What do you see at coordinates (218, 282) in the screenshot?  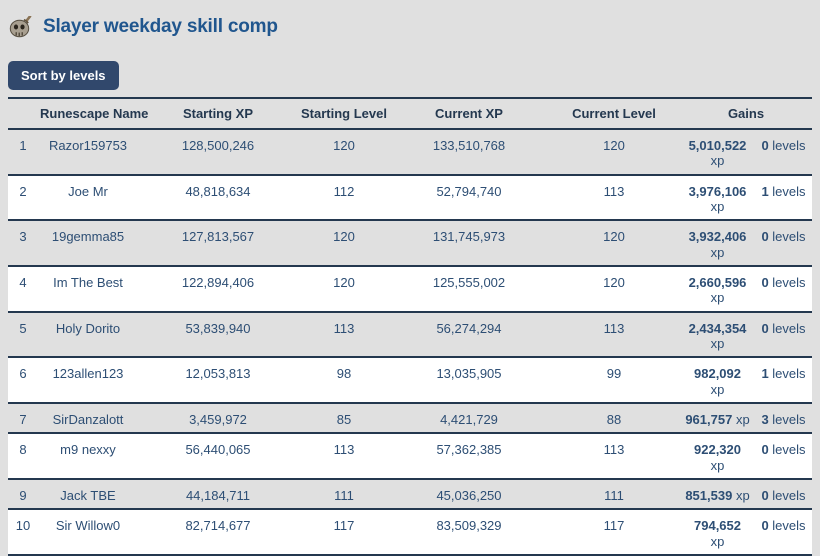 I see `starting-xp-cell: 122,894,406` at bounding box center [218, 282].